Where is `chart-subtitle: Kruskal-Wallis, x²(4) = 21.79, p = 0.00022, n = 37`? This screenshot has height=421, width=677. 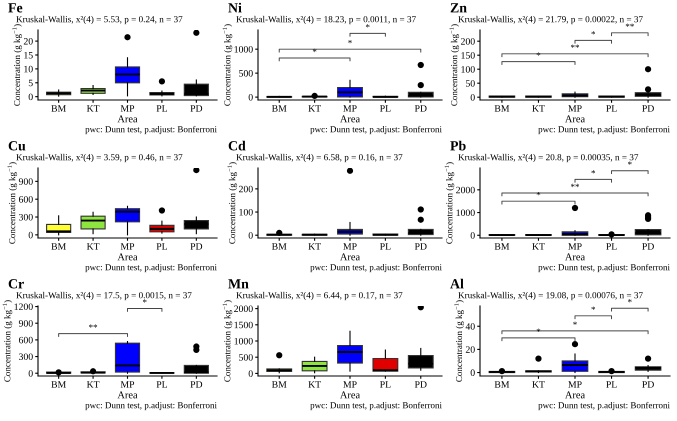 chart-subtitle: Kruskal-Wallis, x²(4) = 21.79, p = 0.00022, n = 37 is located at coordinates (550, 20).